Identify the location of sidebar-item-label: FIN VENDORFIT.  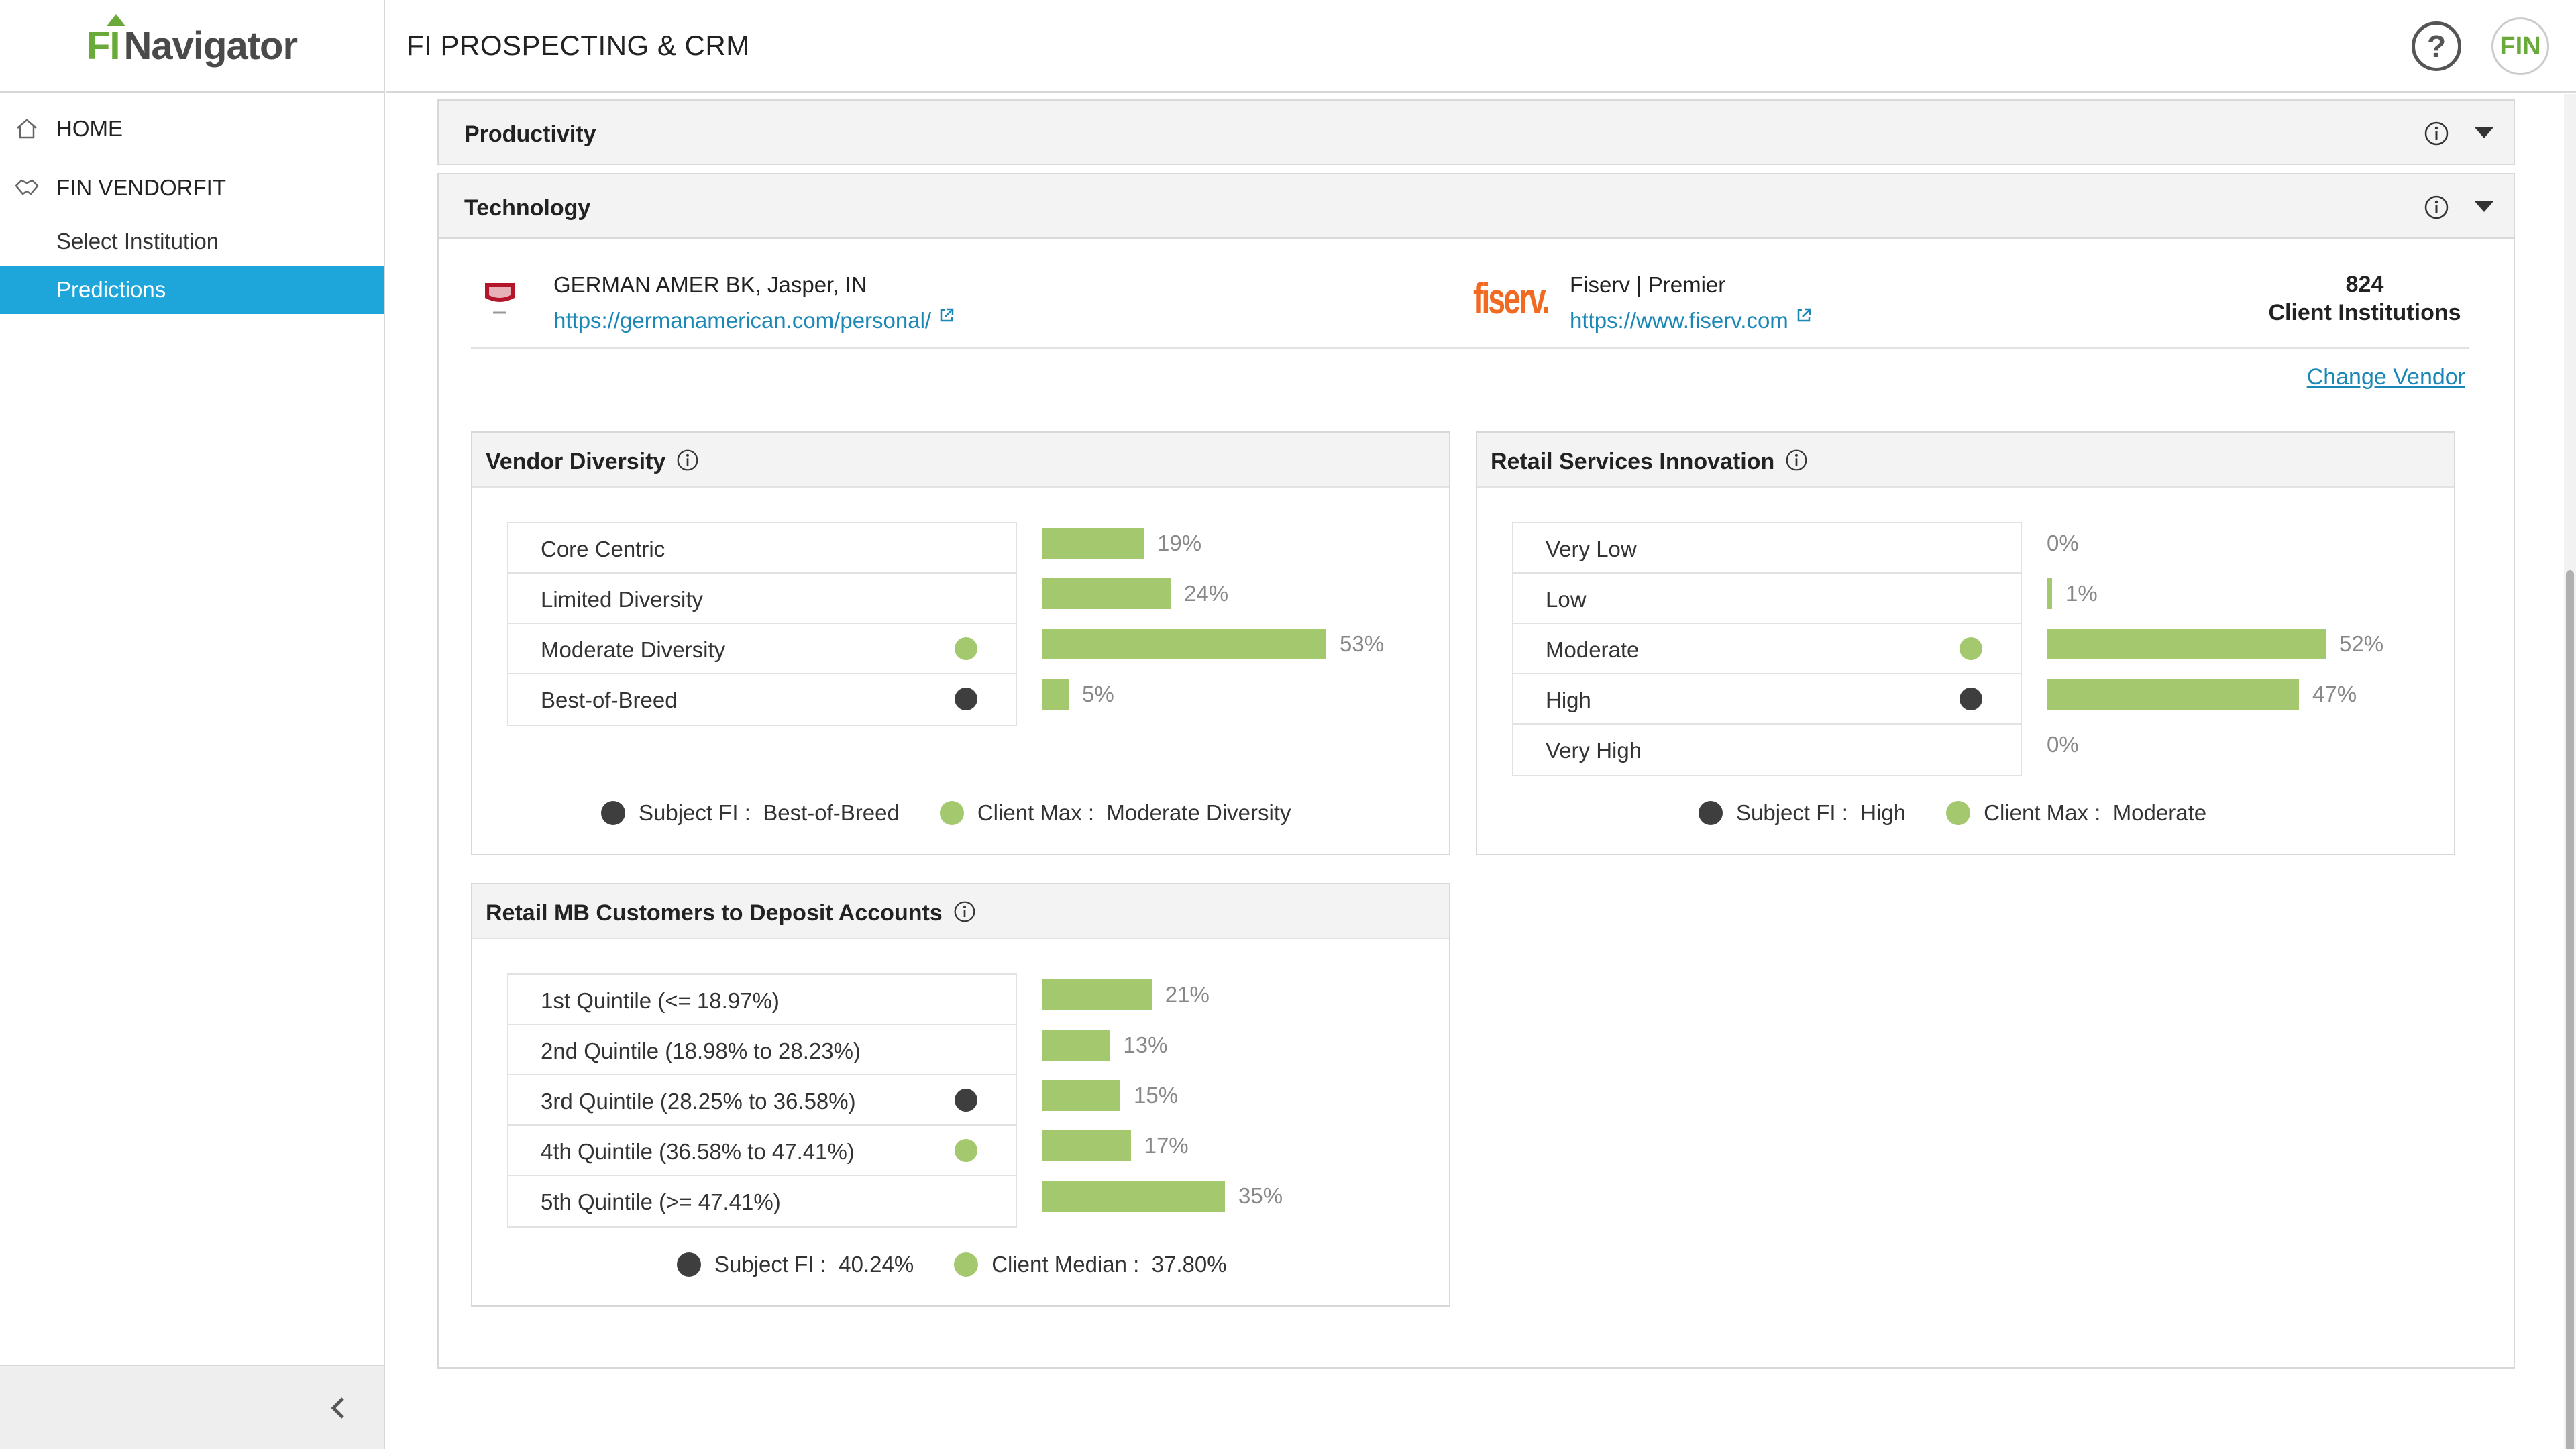
(141, 187).